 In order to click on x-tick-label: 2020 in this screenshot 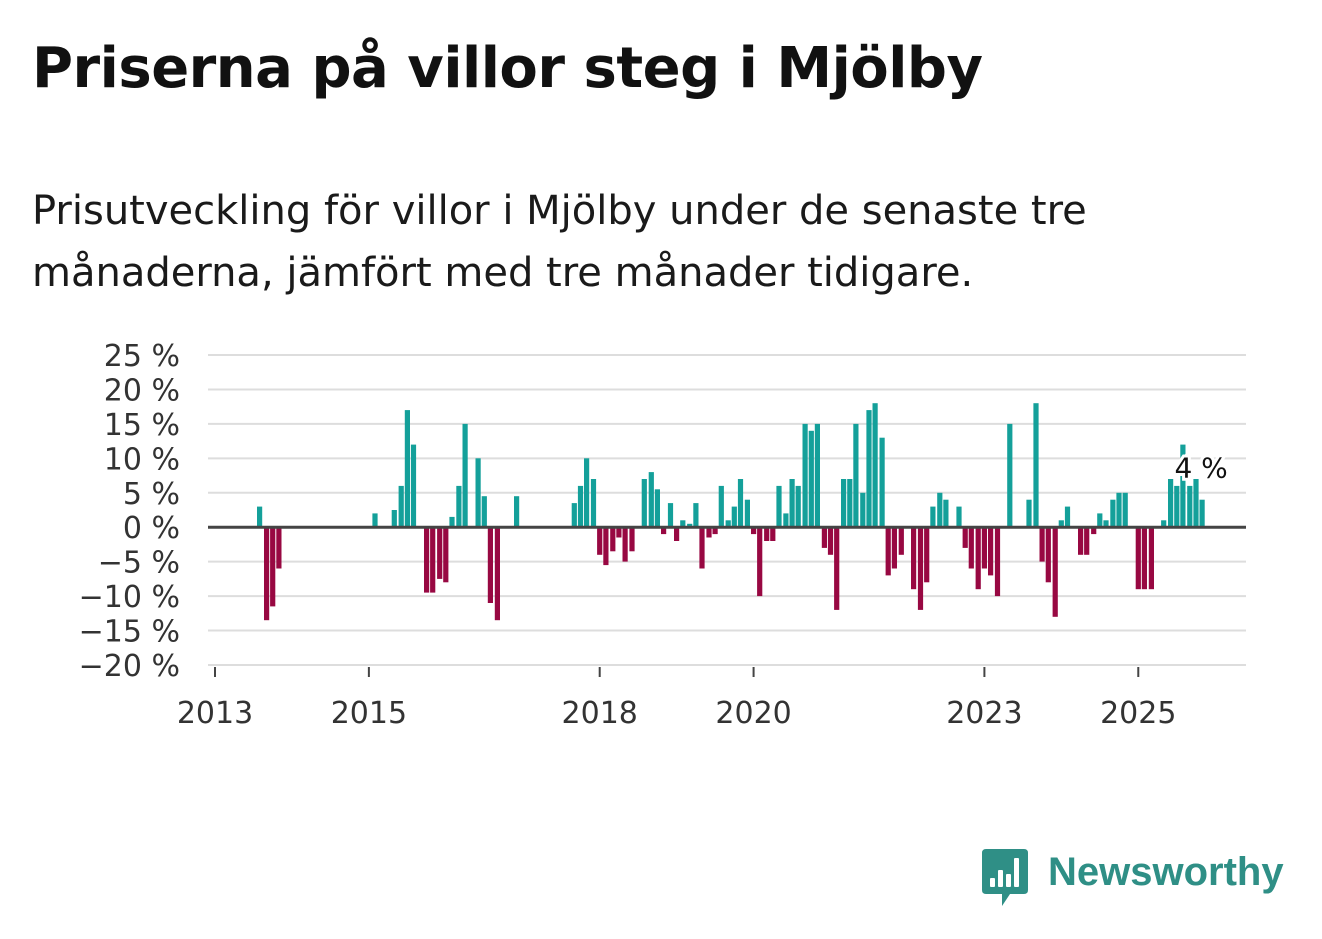, I will do `click(753, 713)`.